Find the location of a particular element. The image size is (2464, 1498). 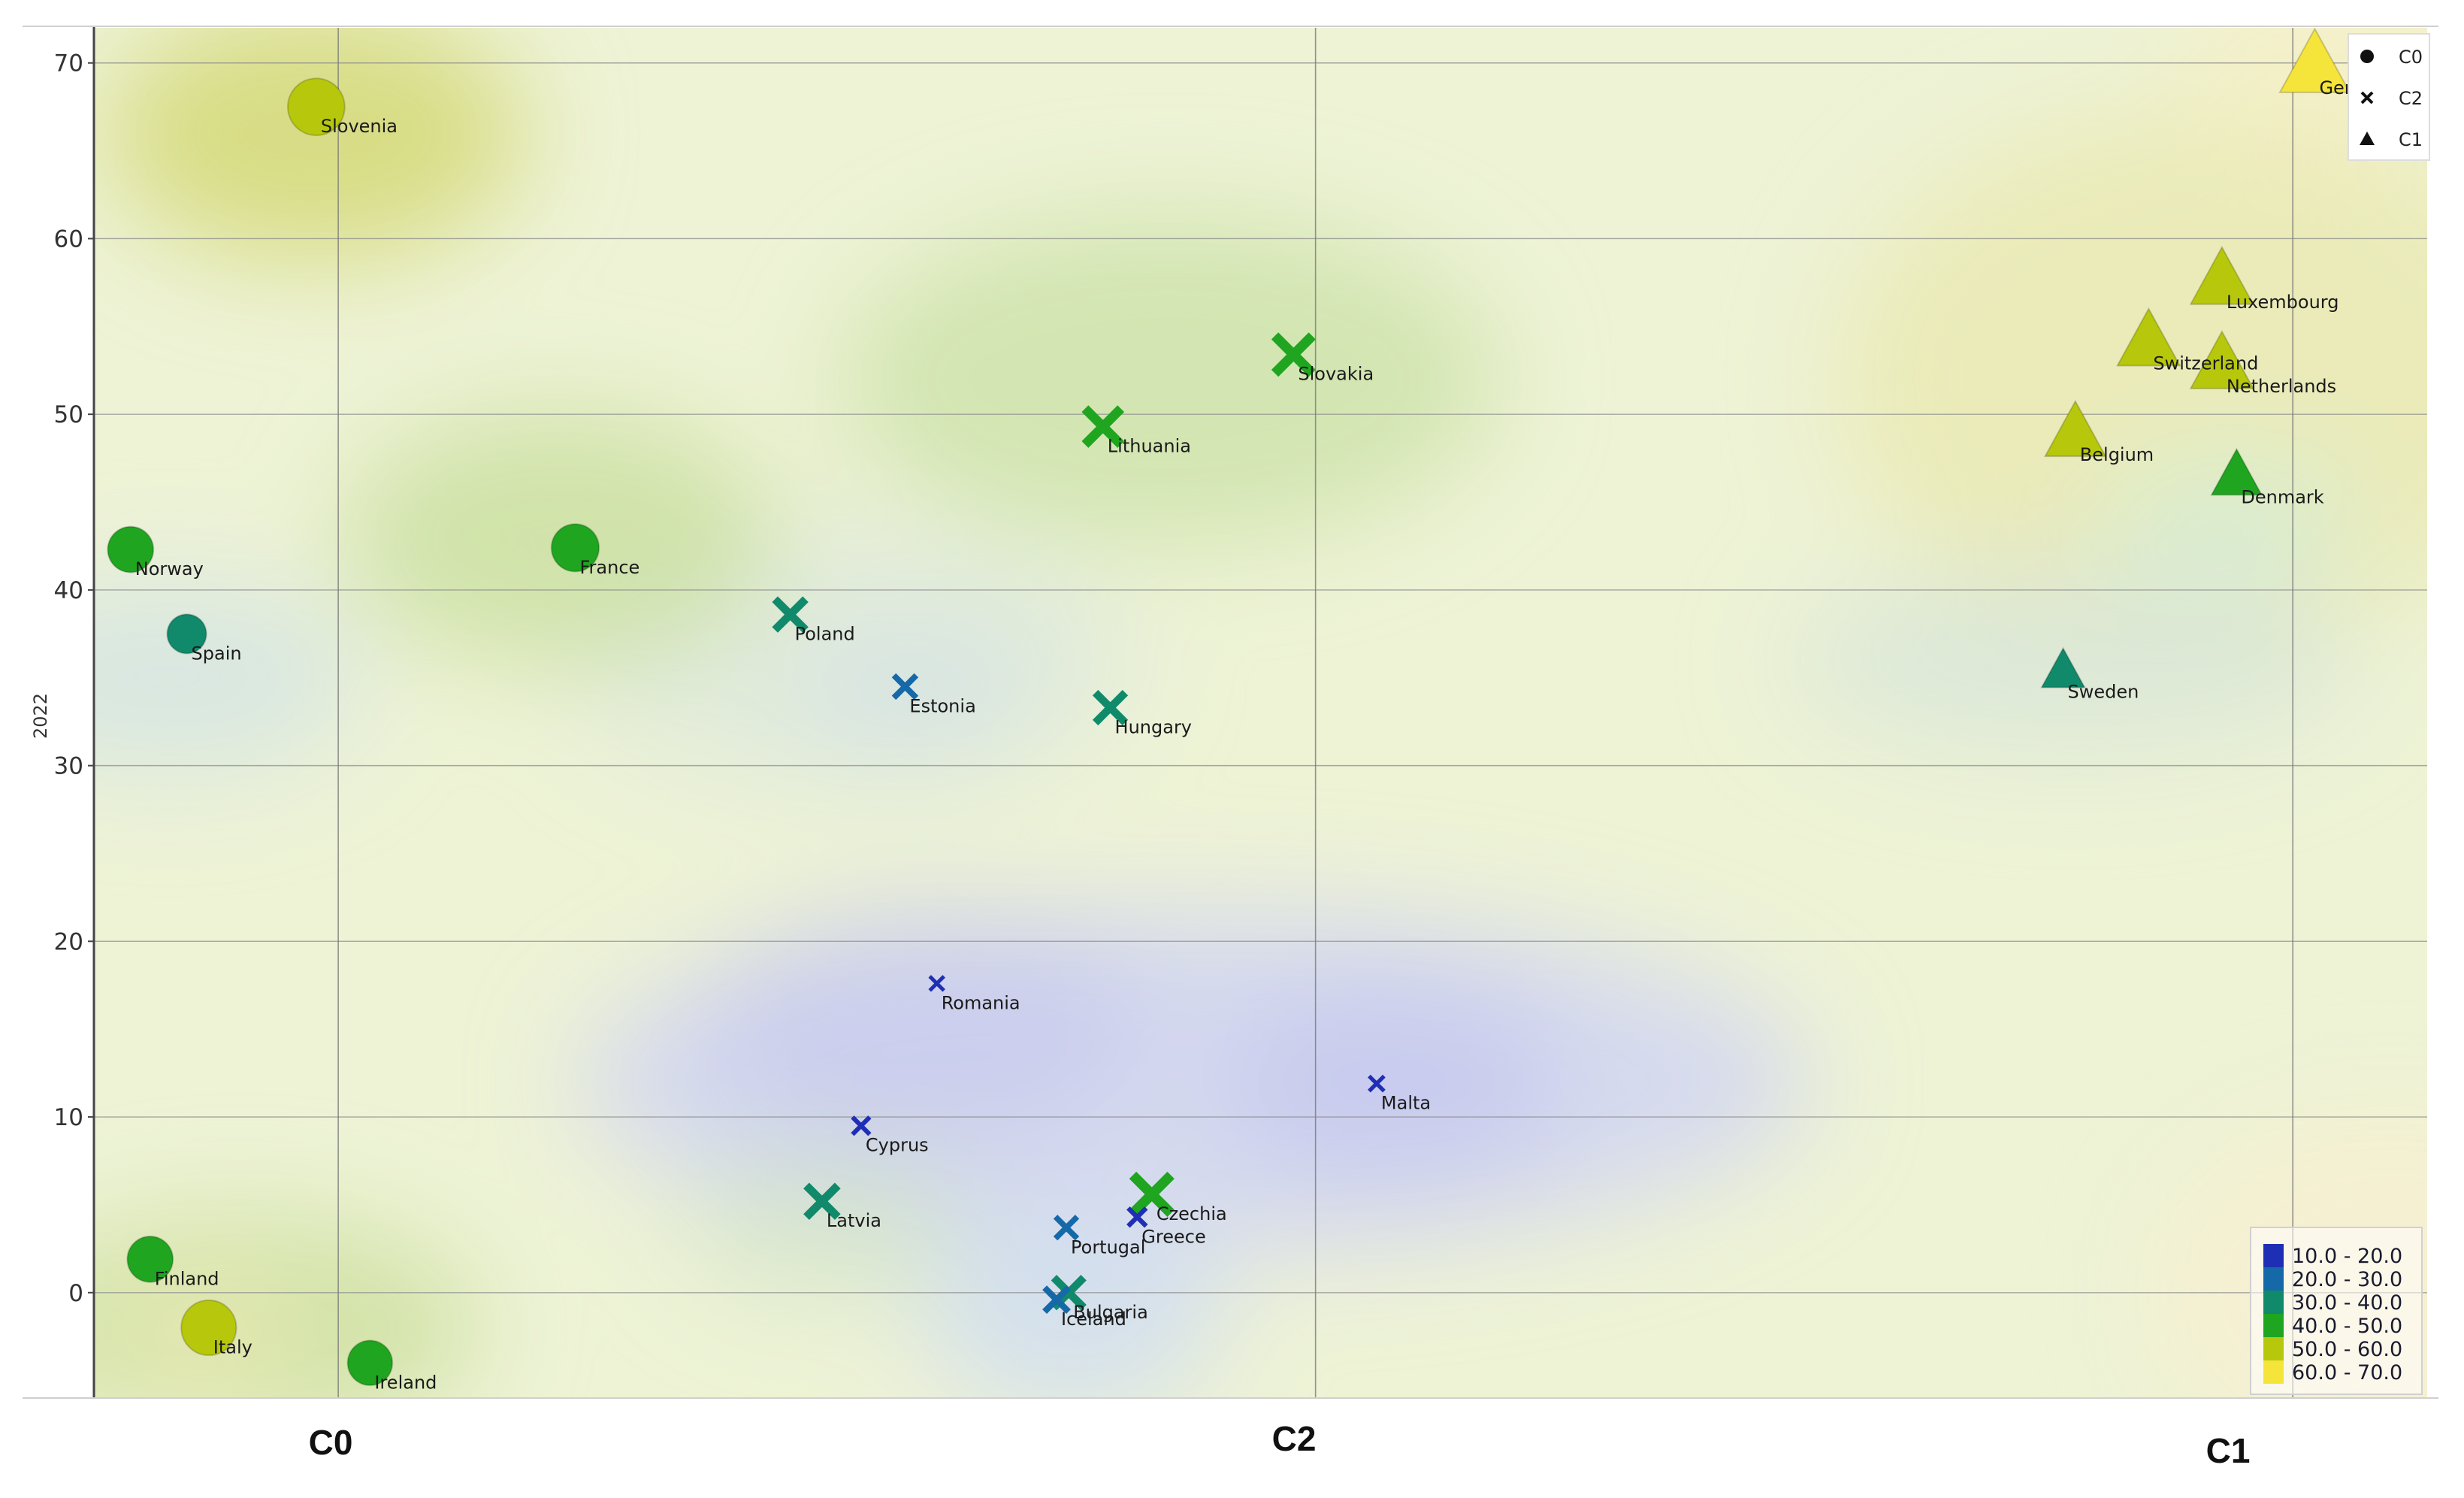

legend-marker-c2-b is located at coordinates (2367, 97).